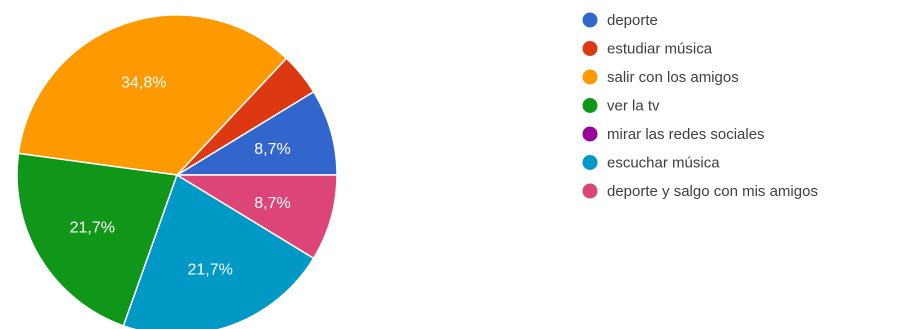  Describe the element at coordinates (152, 95) in the screenshot. I see `pie-slice-salir-con-los-amigos` at that location.